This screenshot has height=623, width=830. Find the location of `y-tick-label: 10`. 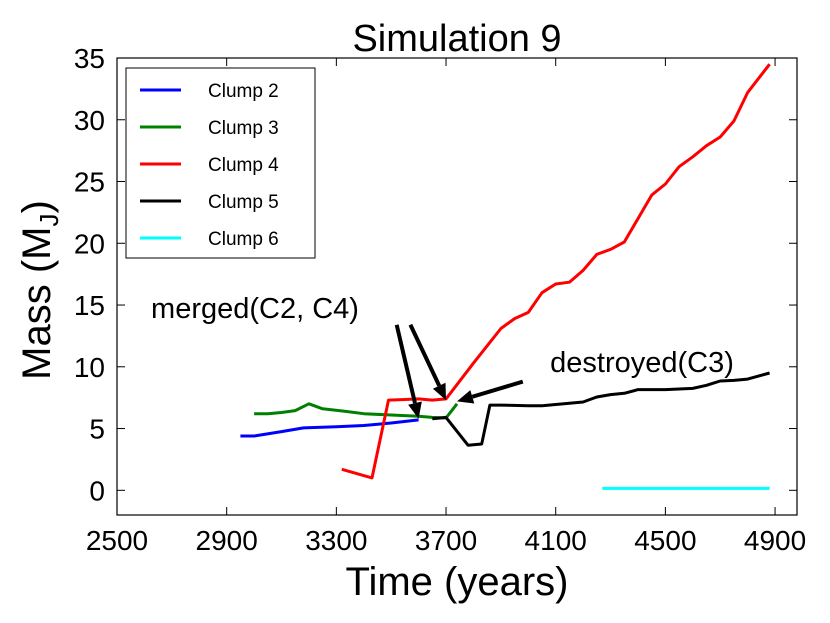

y-tick-label: 10 is located at coordinates (89, 367).